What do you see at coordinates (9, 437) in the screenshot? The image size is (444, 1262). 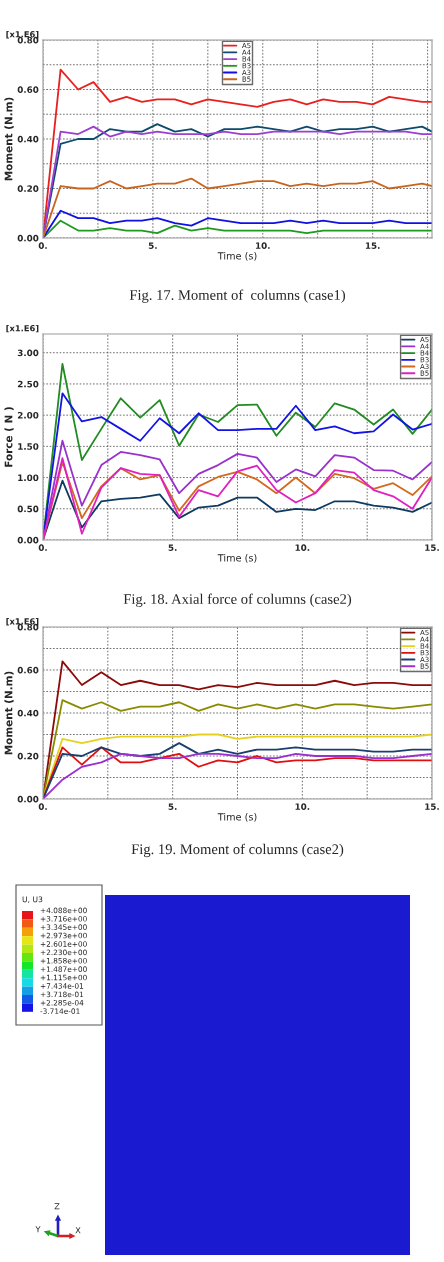 I see `y-axis-title: Force ( N )` at bounding box center [9, 437].